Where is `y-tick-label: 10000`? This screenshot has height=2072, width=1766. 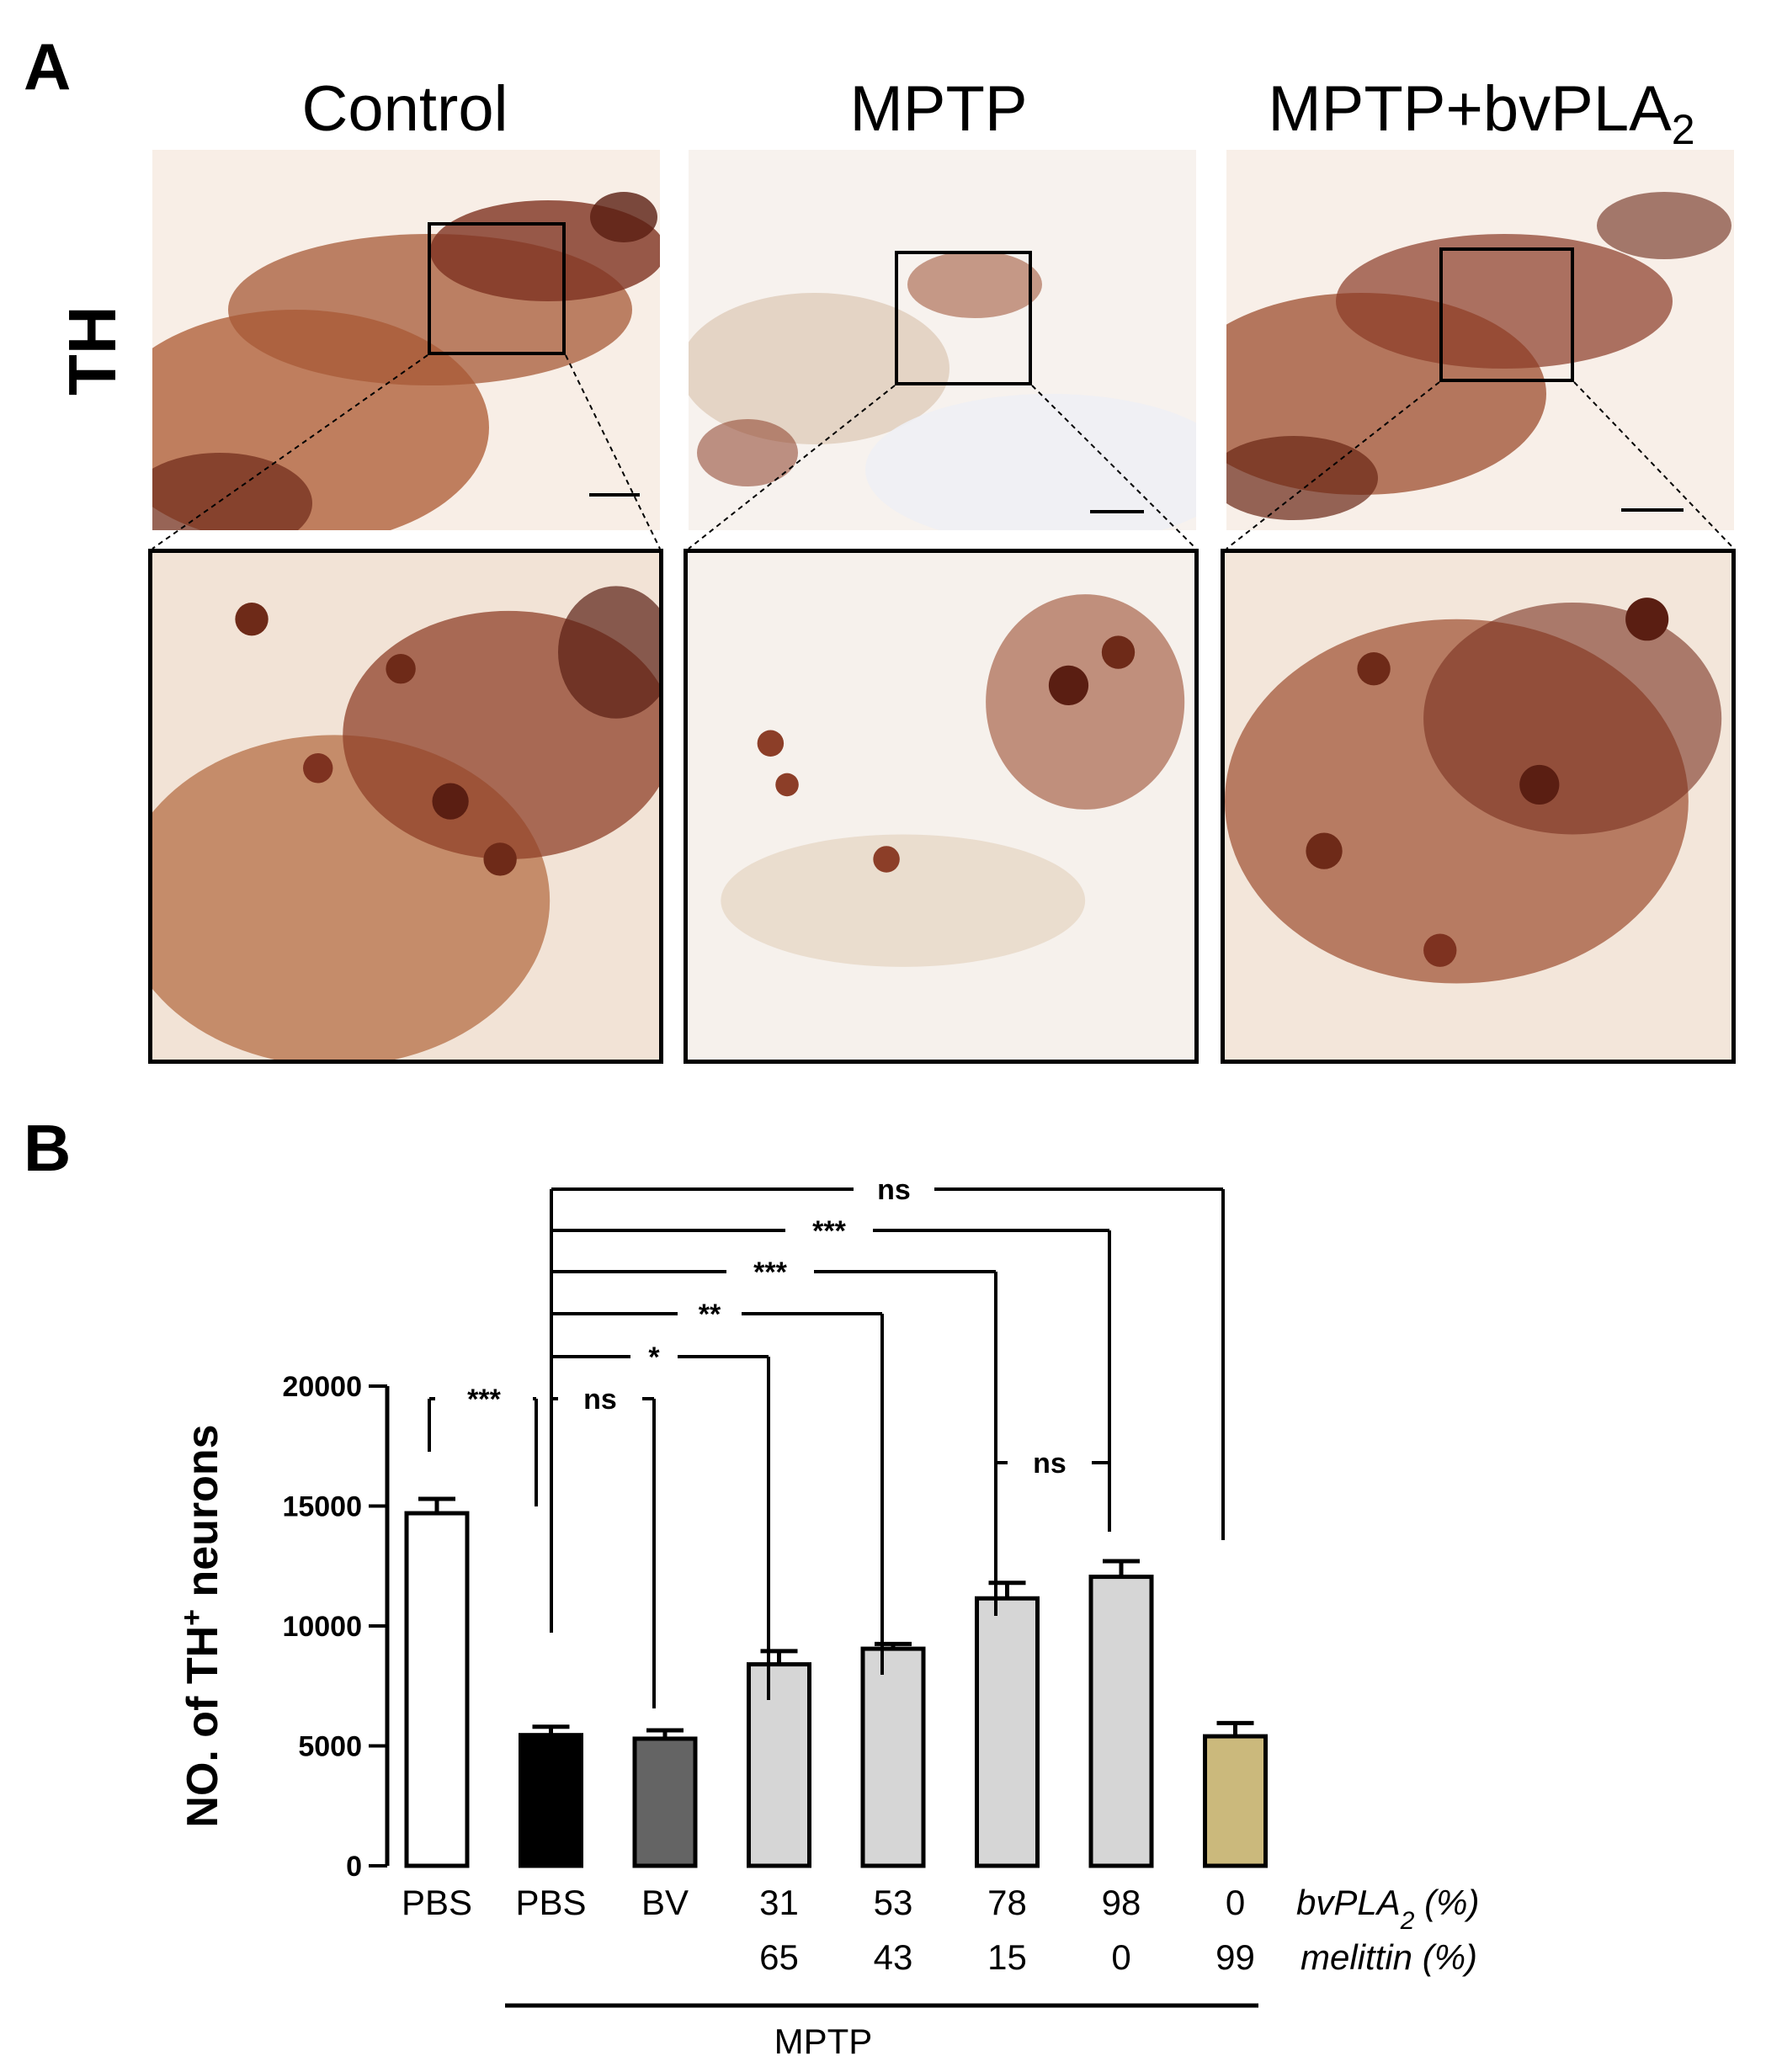 y-tick-label: 10000 is located at coordinates (322, 1627).